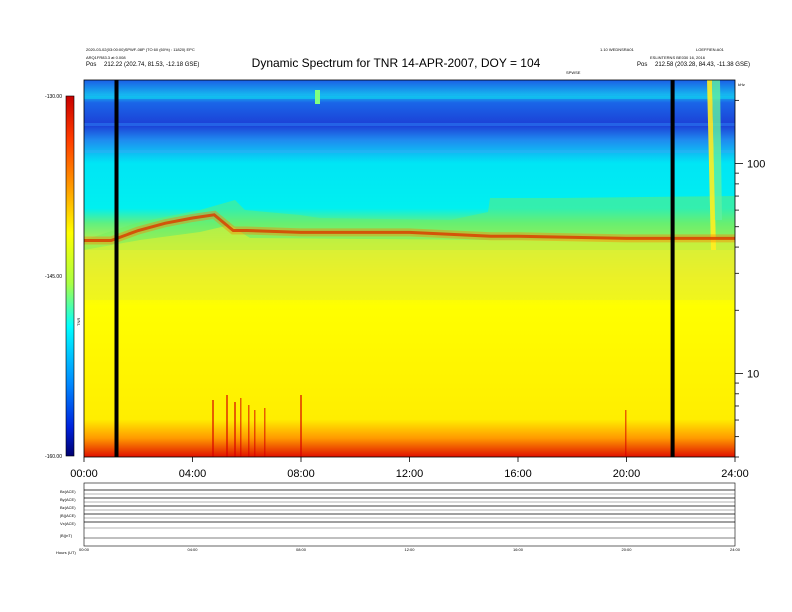 This screenshot has height=612, width=792. Describe the element at coordinates (193, 474) in the screenshot. I see `x-tick-label-1: 04:00` at that location.